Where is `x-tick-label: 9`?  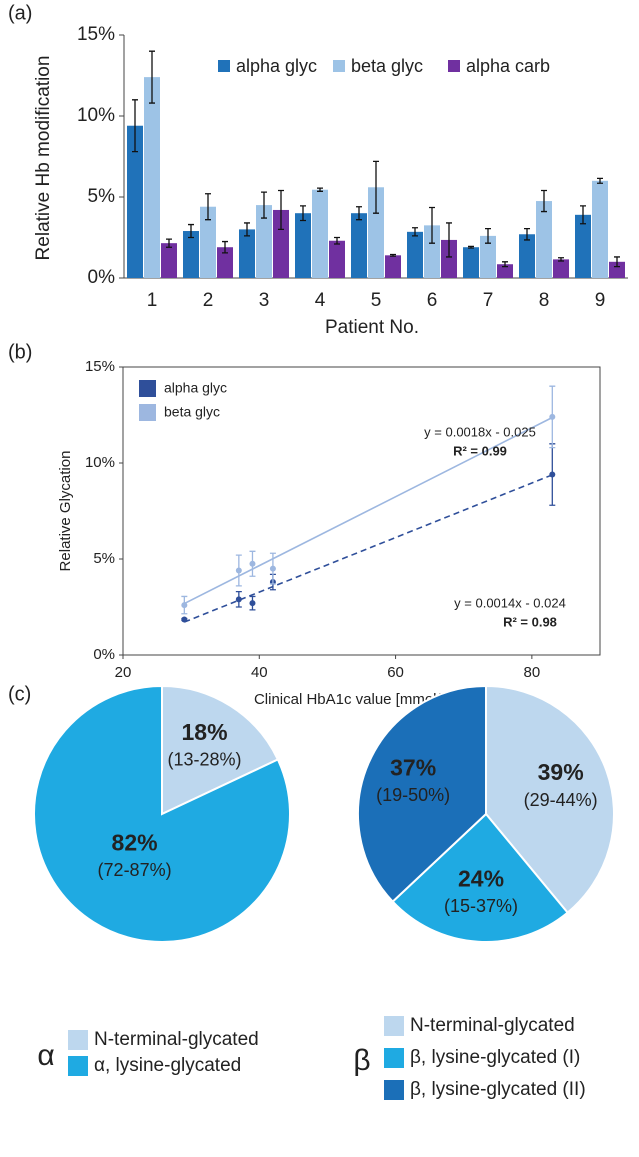 x-tick-label: 9 is located at coordinates (600, 300).